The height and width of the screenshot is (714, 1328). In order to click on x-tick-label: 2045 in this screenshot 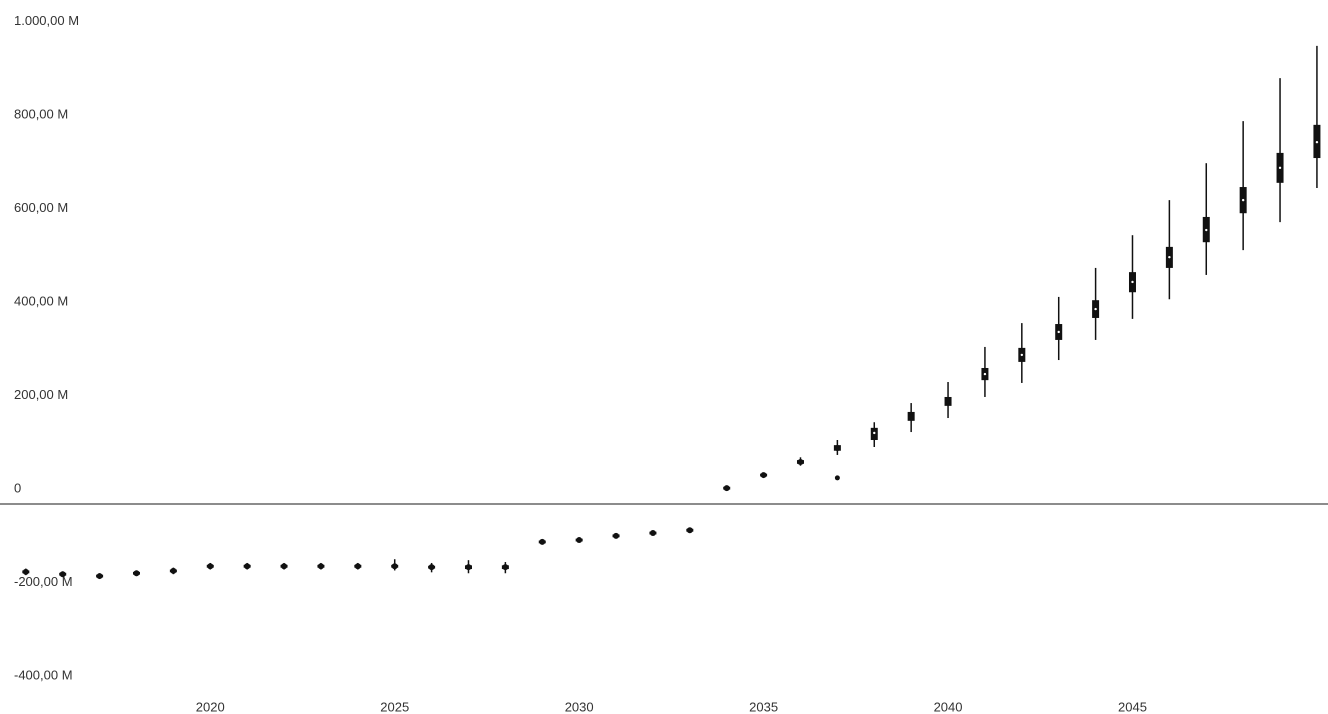, I will do `click(1132, 706)`.